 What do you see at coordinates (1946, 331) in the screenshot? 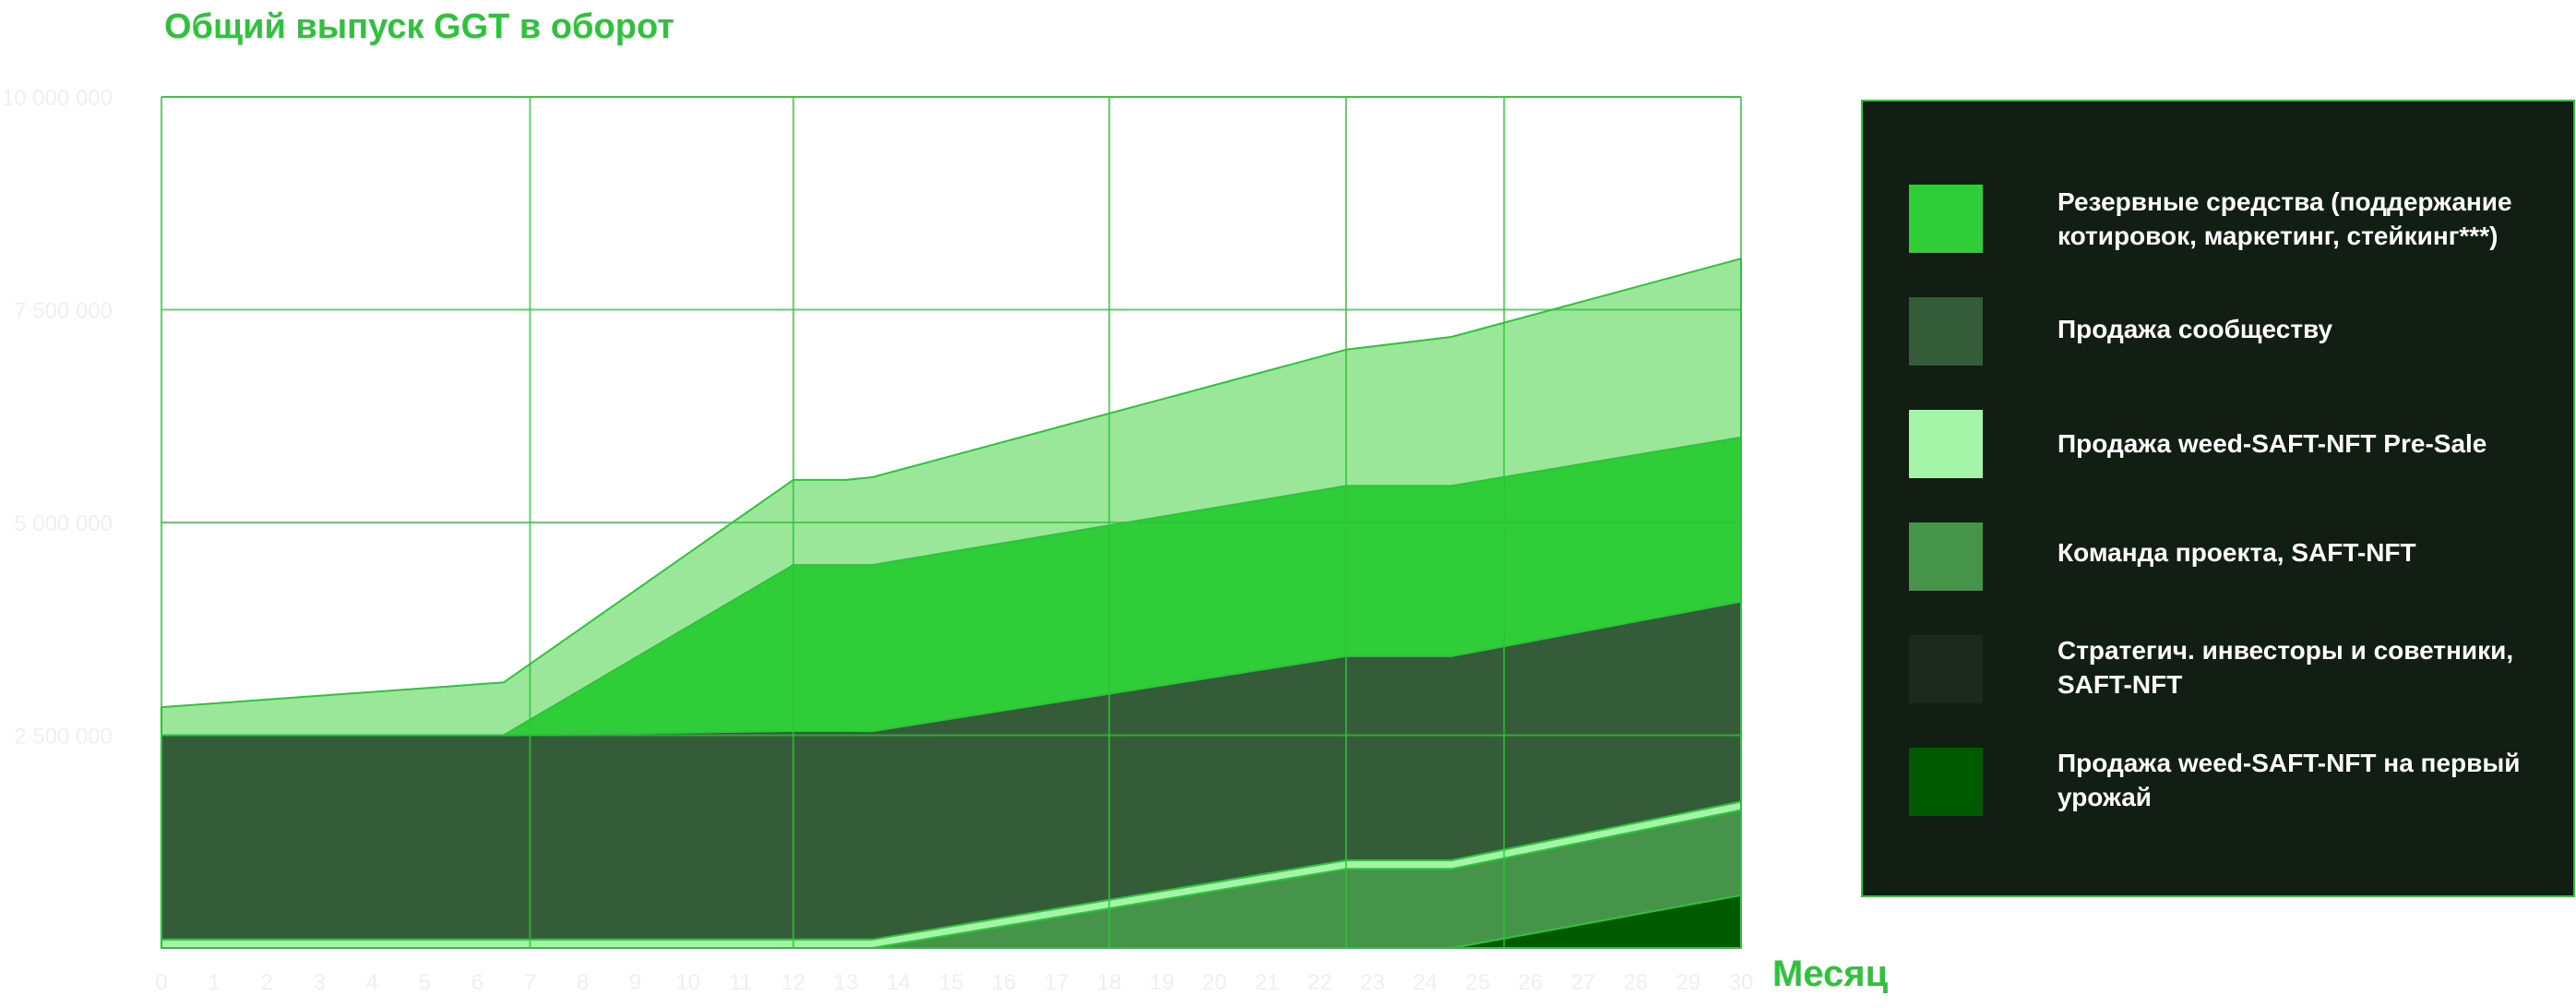
I see `legend-swatch-community-sale` at bounding box center [1946, 331].